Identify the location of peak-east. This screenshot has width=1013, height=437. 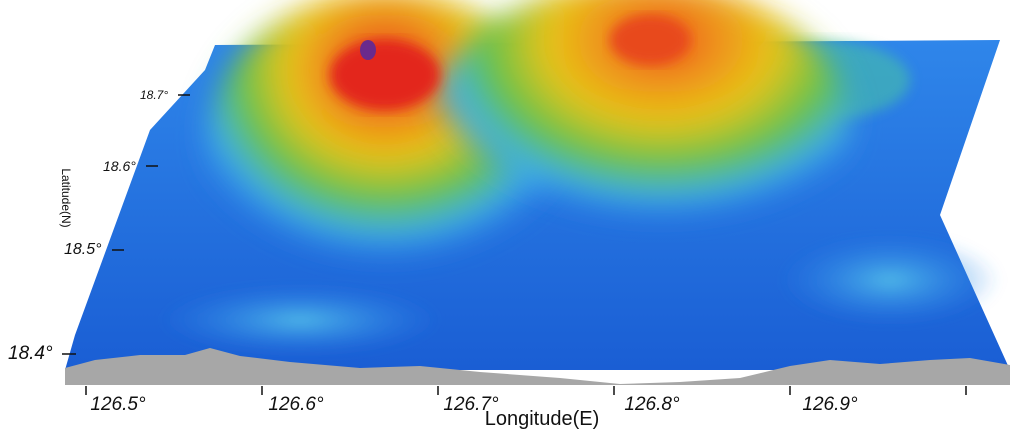
(650, 40).